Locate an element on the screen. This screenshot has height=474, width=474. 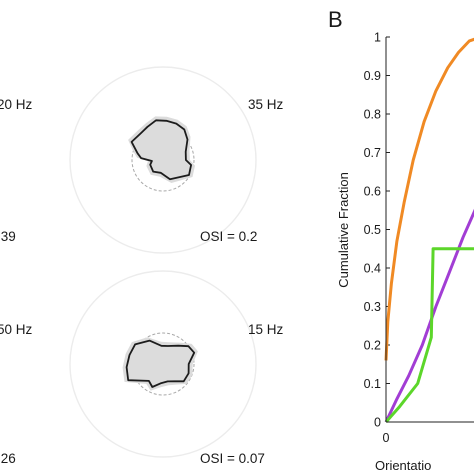
left-osi-label: .39 is located at coordinates (8, 236).